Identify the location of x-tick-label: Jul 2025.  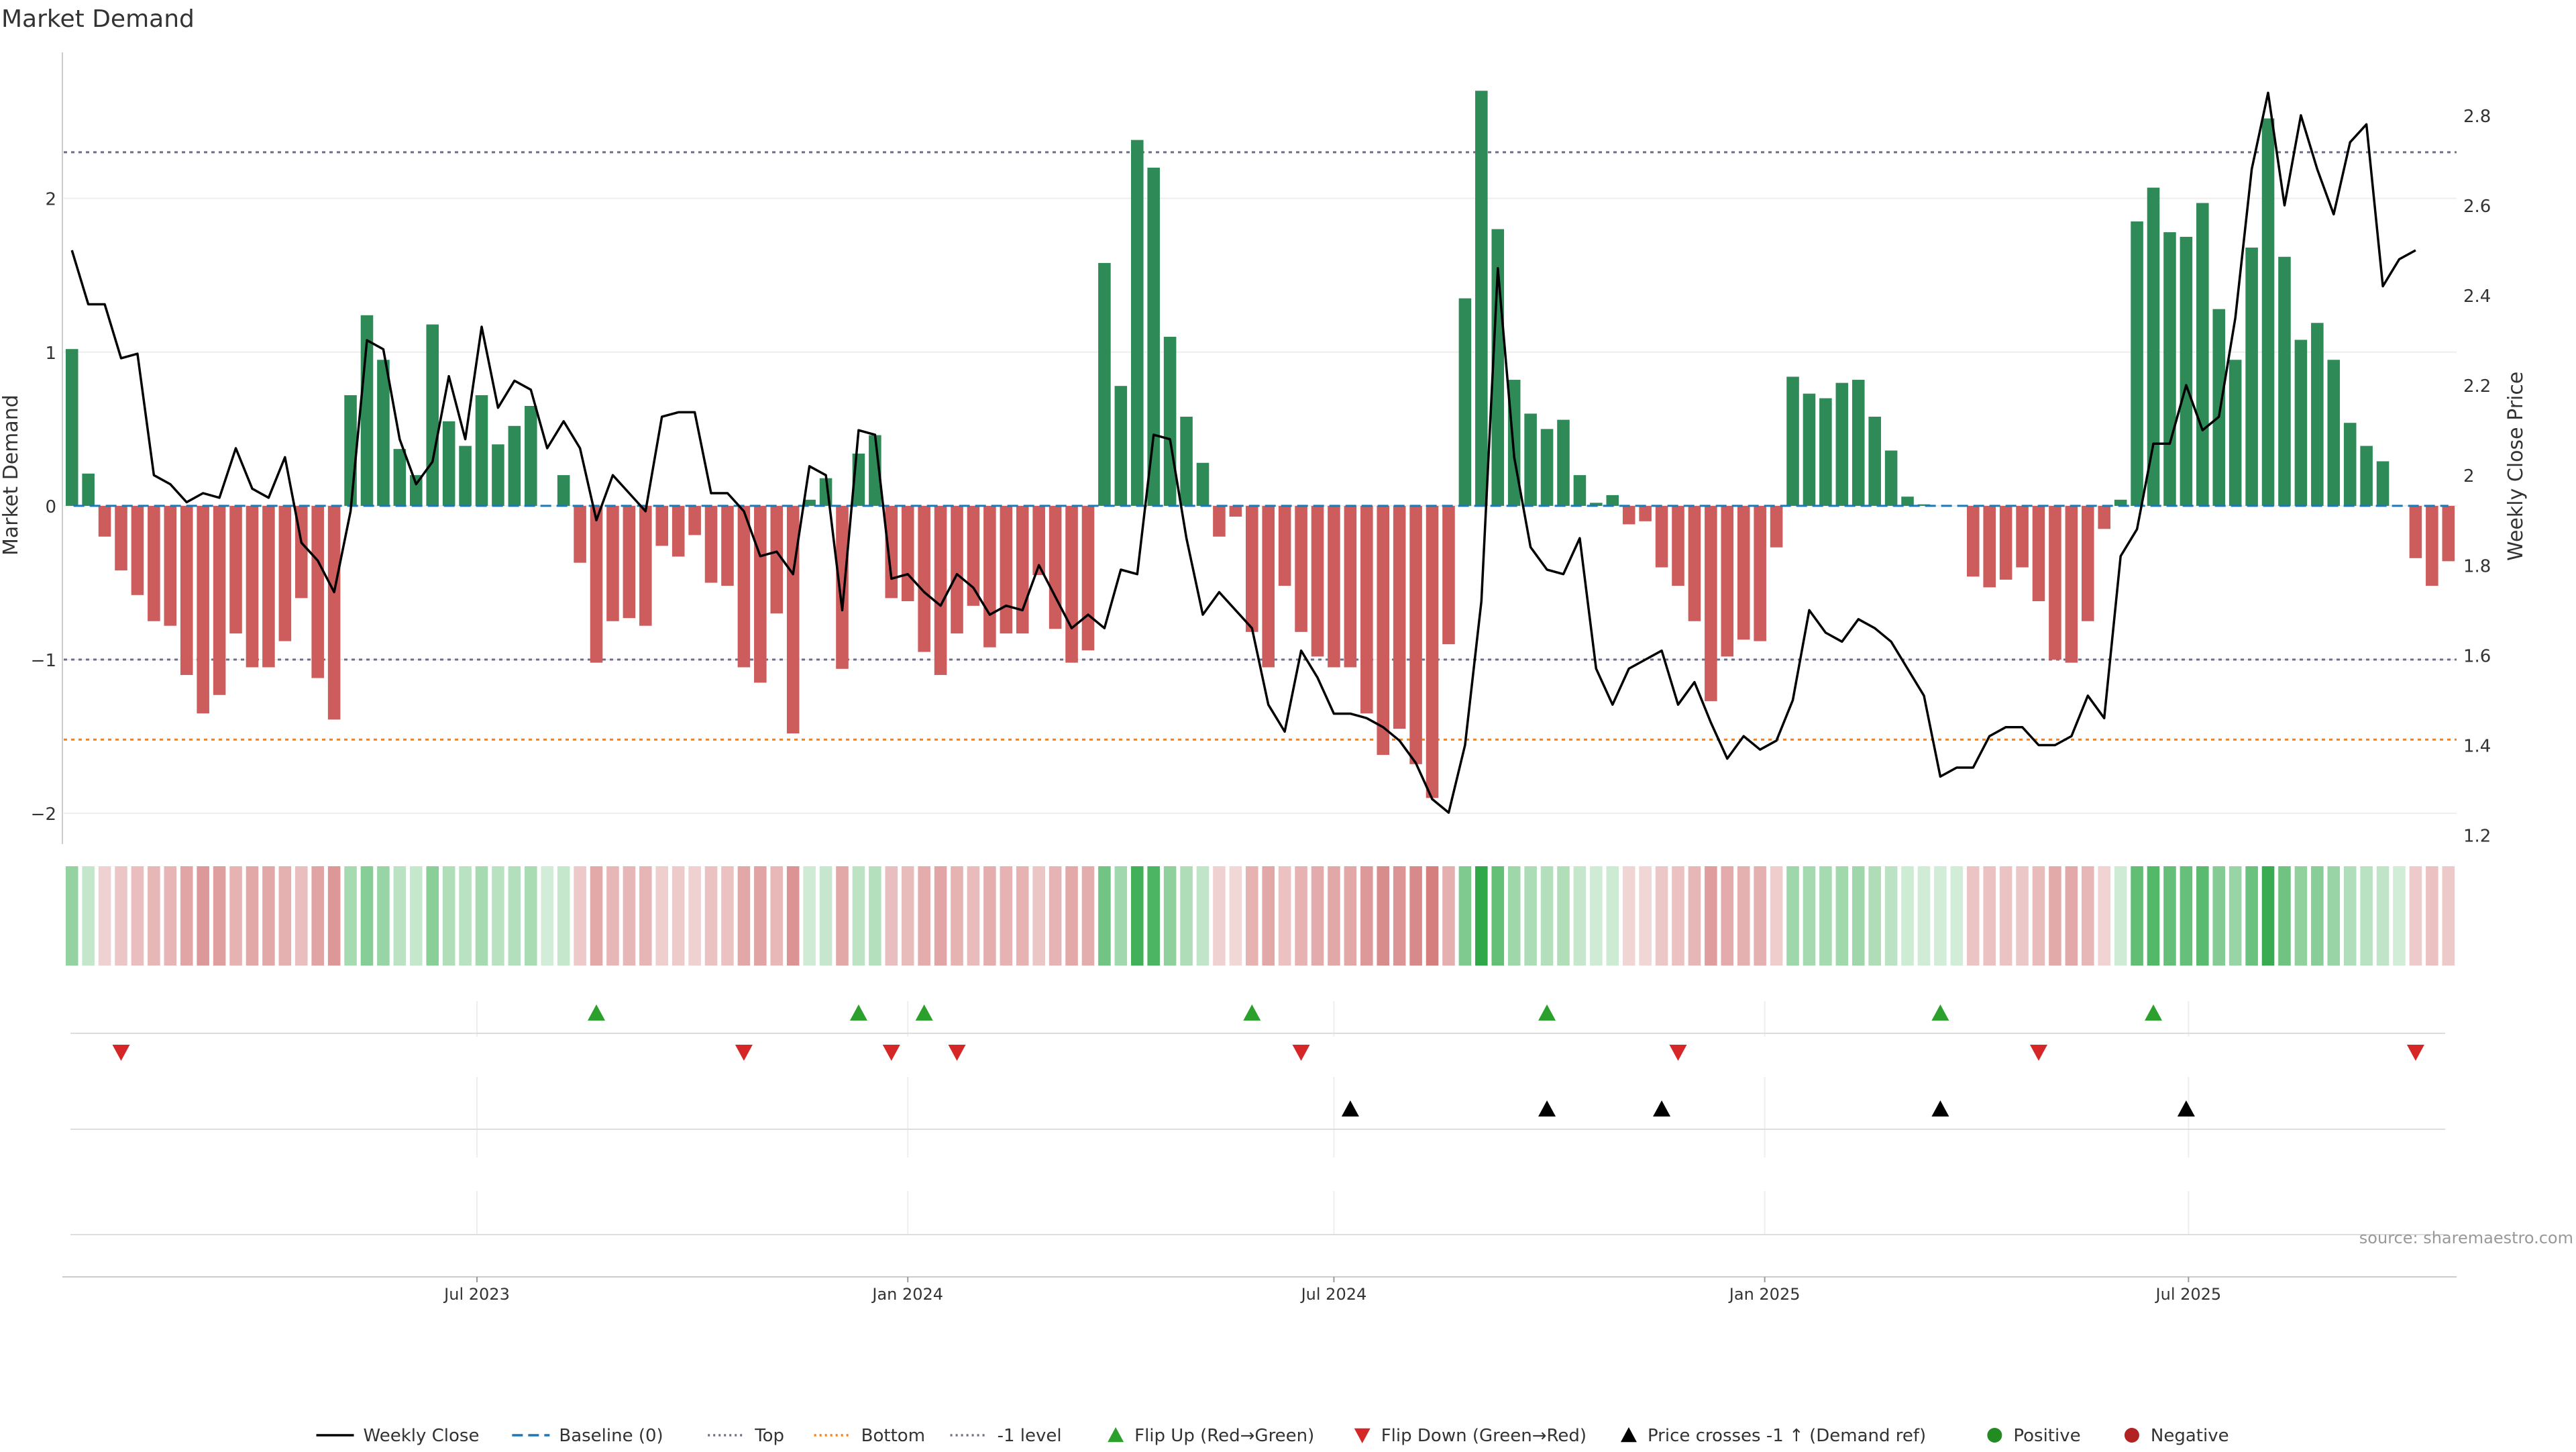
(2188, 1295).